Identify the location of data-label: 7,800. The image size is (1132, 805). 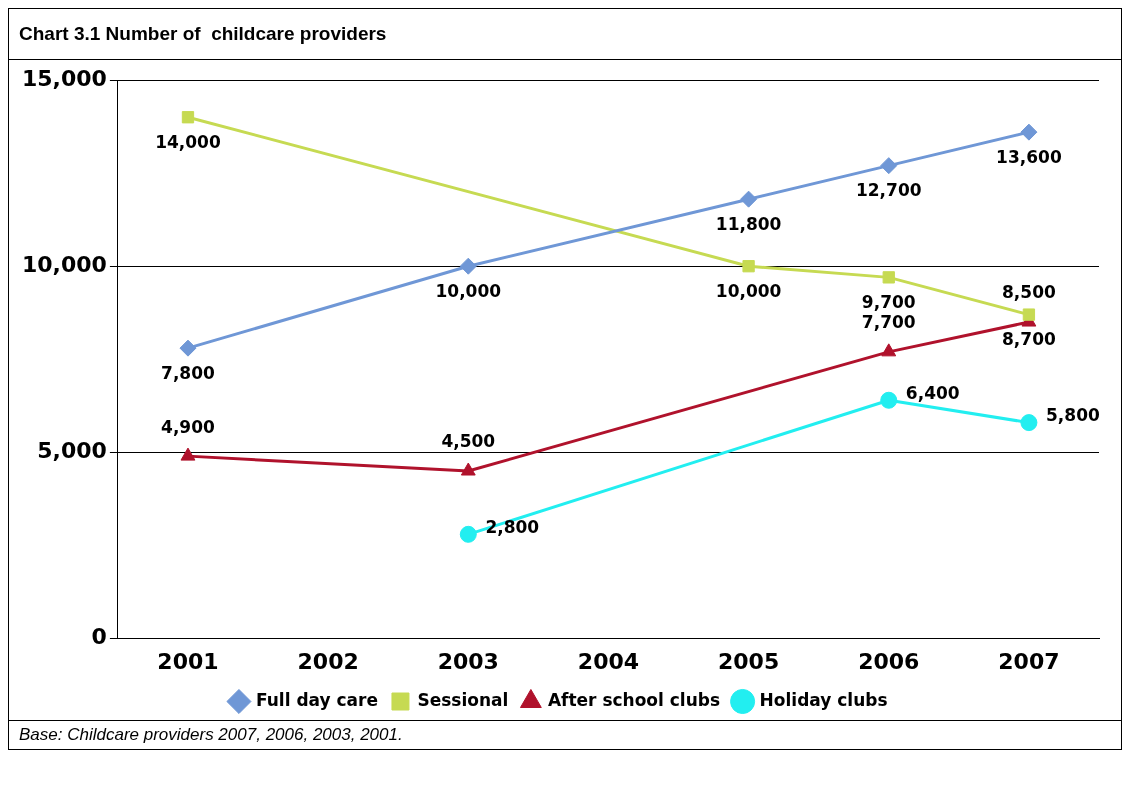
(188, 372).